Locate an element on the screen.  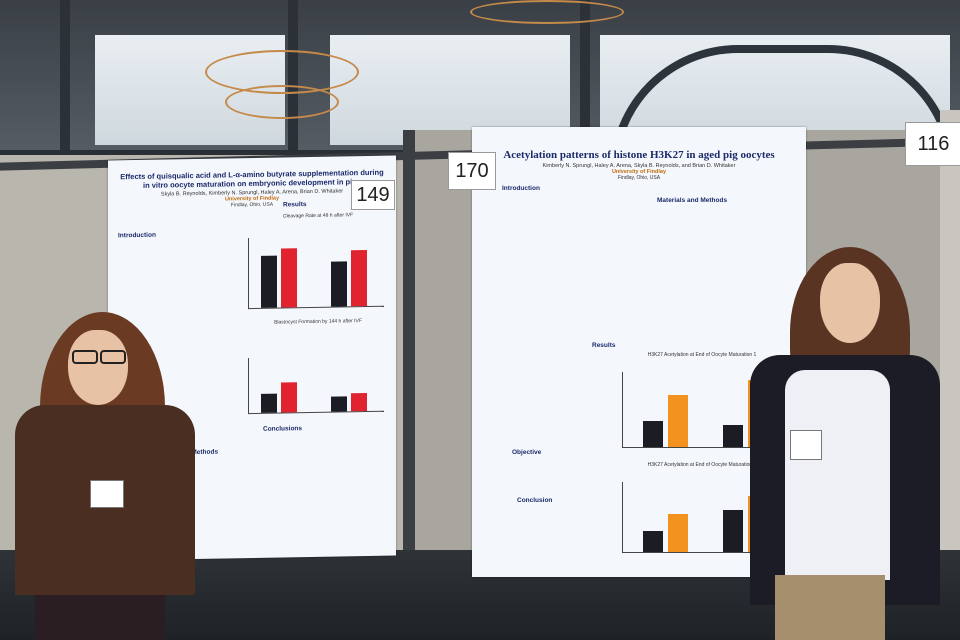
section-heading: Materials and Methods is located at coordinates (692, 200).